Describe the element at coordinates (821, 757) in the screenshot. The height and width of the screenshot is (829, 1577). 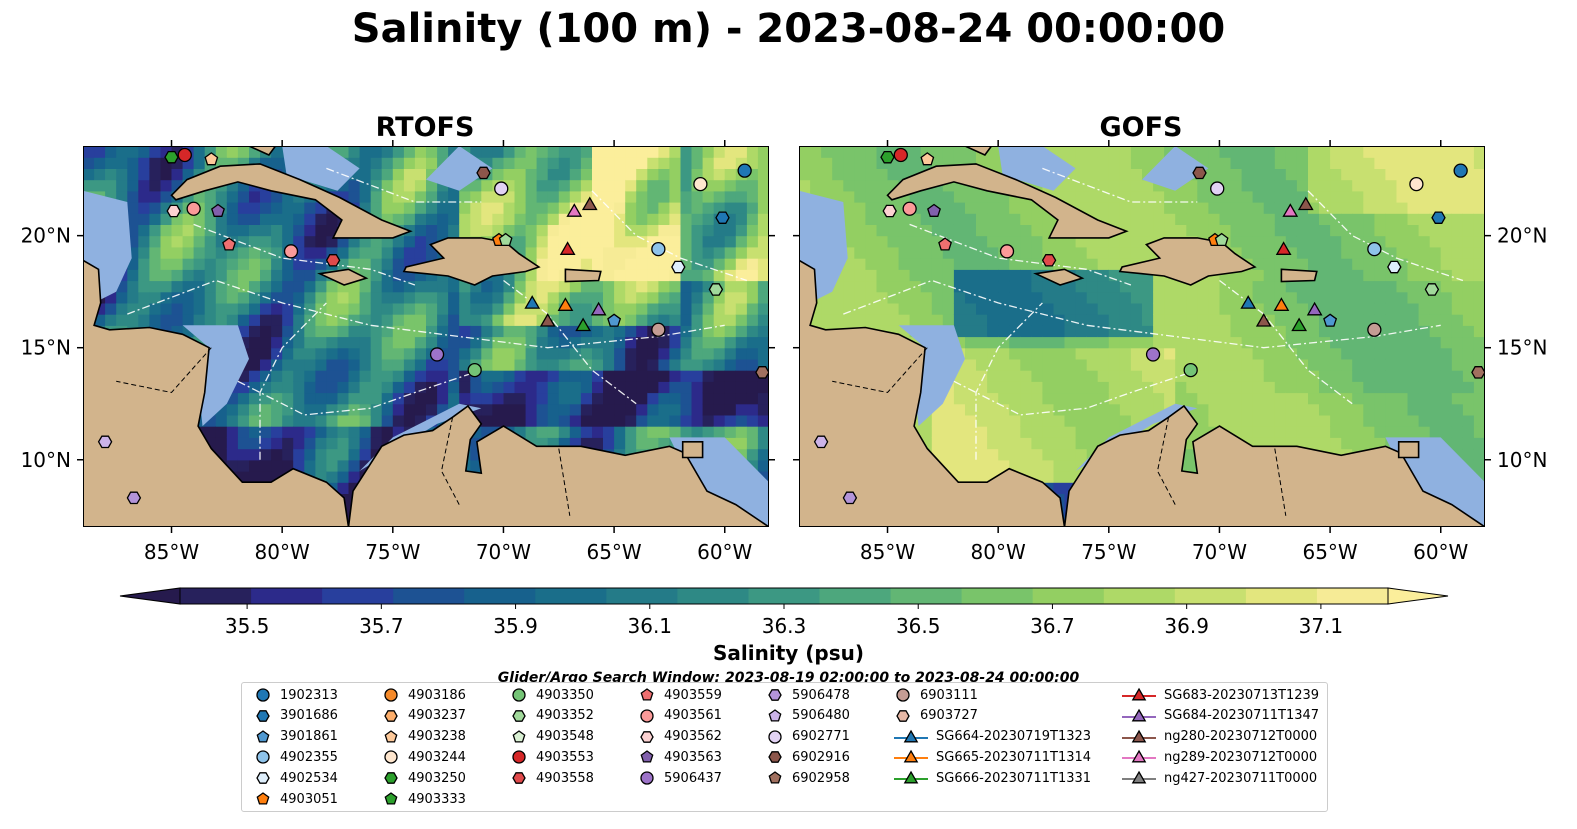
I see `legend-label: 6902916` at that location.